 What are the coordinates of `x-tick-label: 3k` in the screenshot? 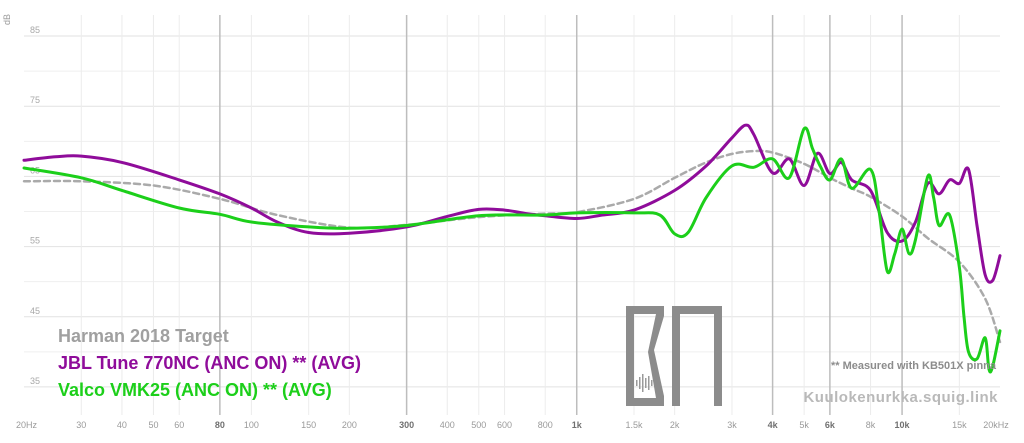 It's located at (732, 425).